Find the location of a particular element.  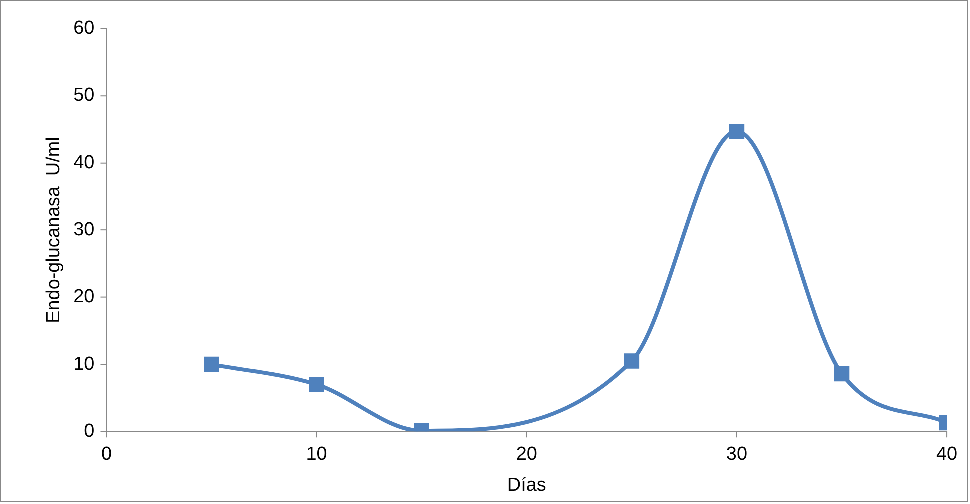

y-tick-label: 40 is located at coordinates (84, 163).